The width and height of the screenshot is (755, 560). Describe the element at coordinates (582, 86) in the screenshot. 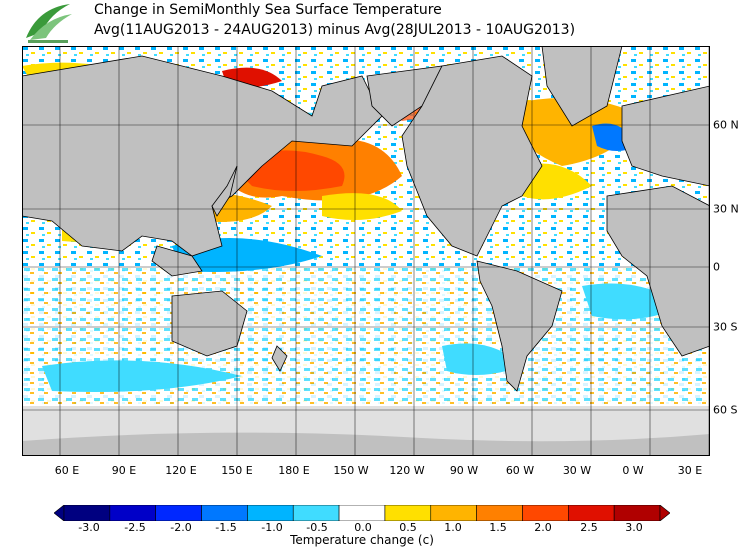

I see `greenland-land` at that location.